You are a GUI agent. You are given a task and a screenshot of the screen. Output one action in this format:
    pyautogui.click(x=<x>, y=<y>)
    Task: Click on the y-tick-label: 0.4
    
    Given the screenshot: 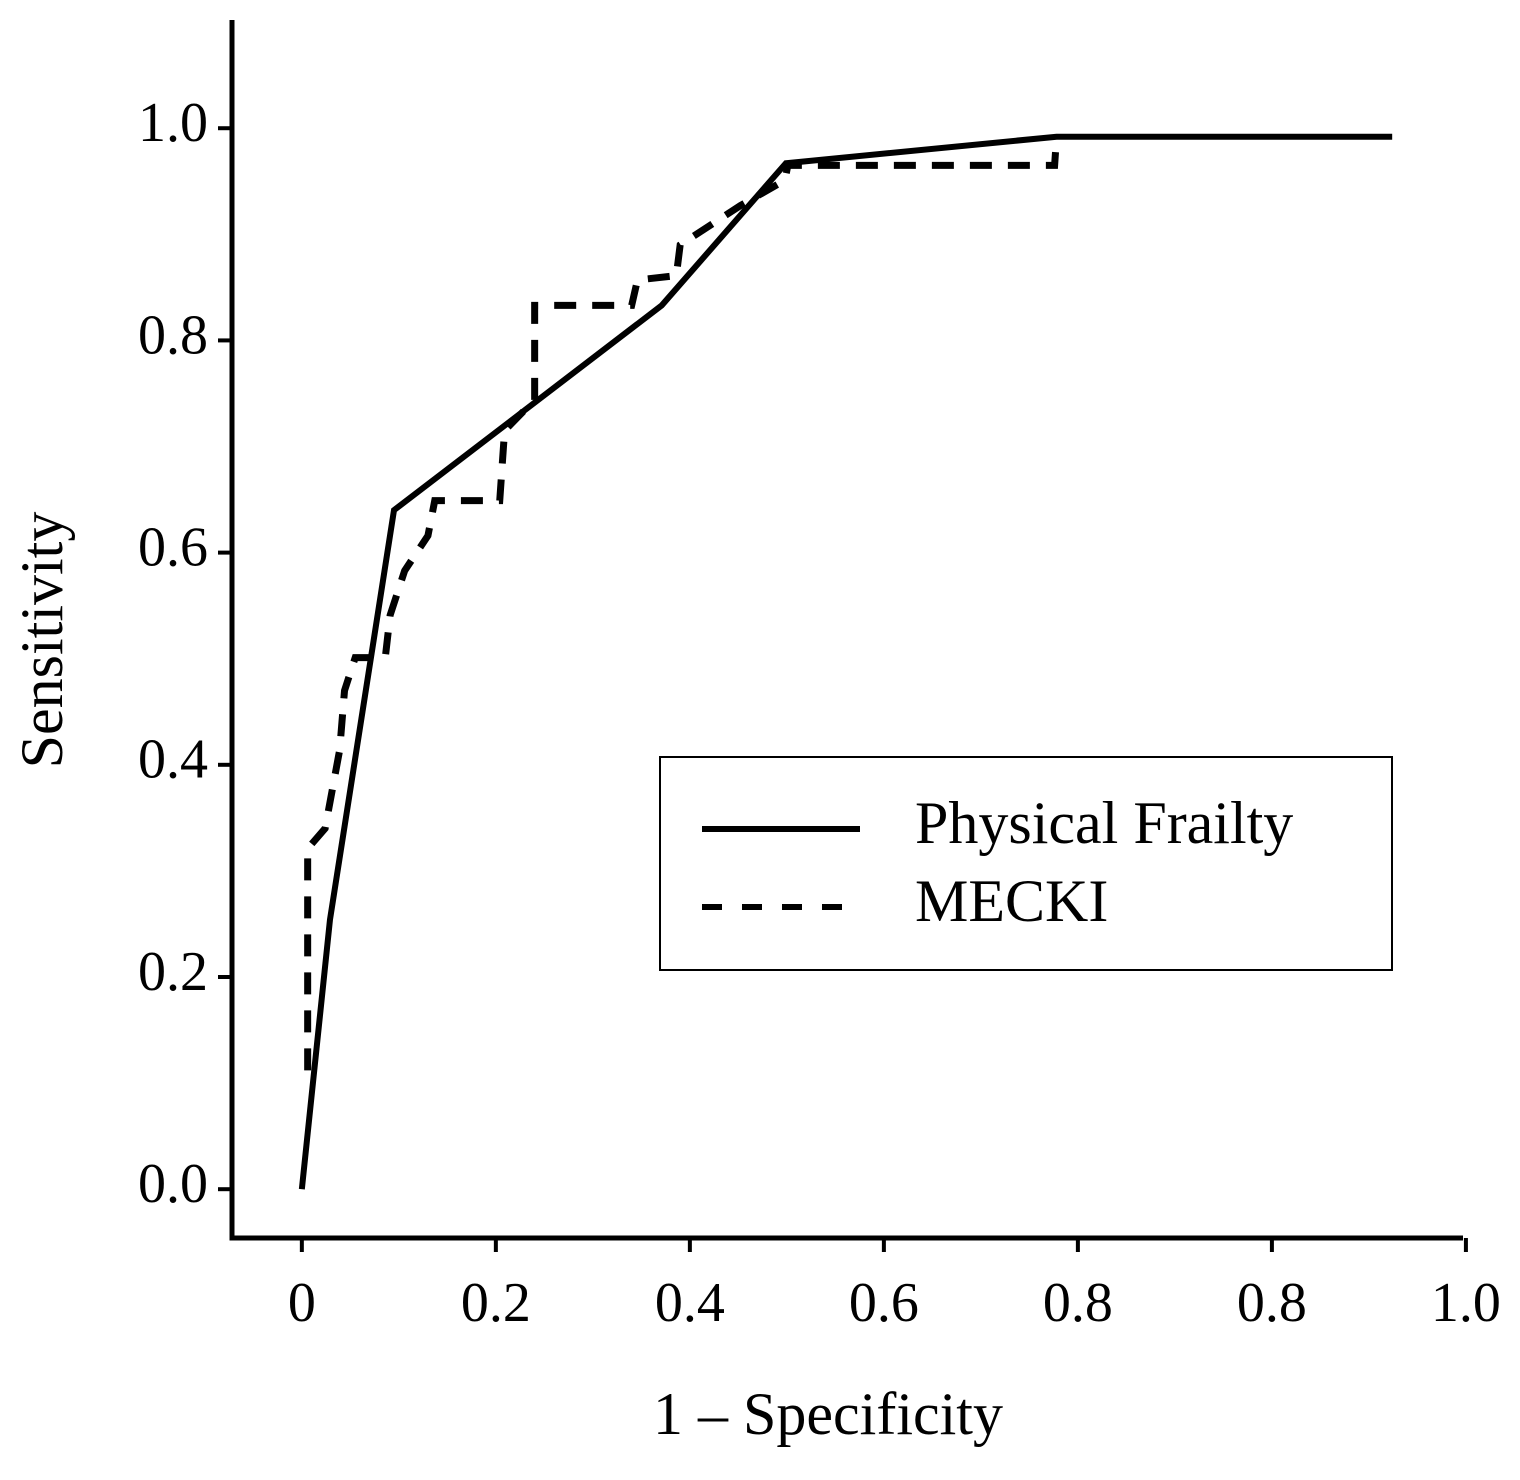 What is the action you would take?
    pyautogui.click(x=173, y=760)
    